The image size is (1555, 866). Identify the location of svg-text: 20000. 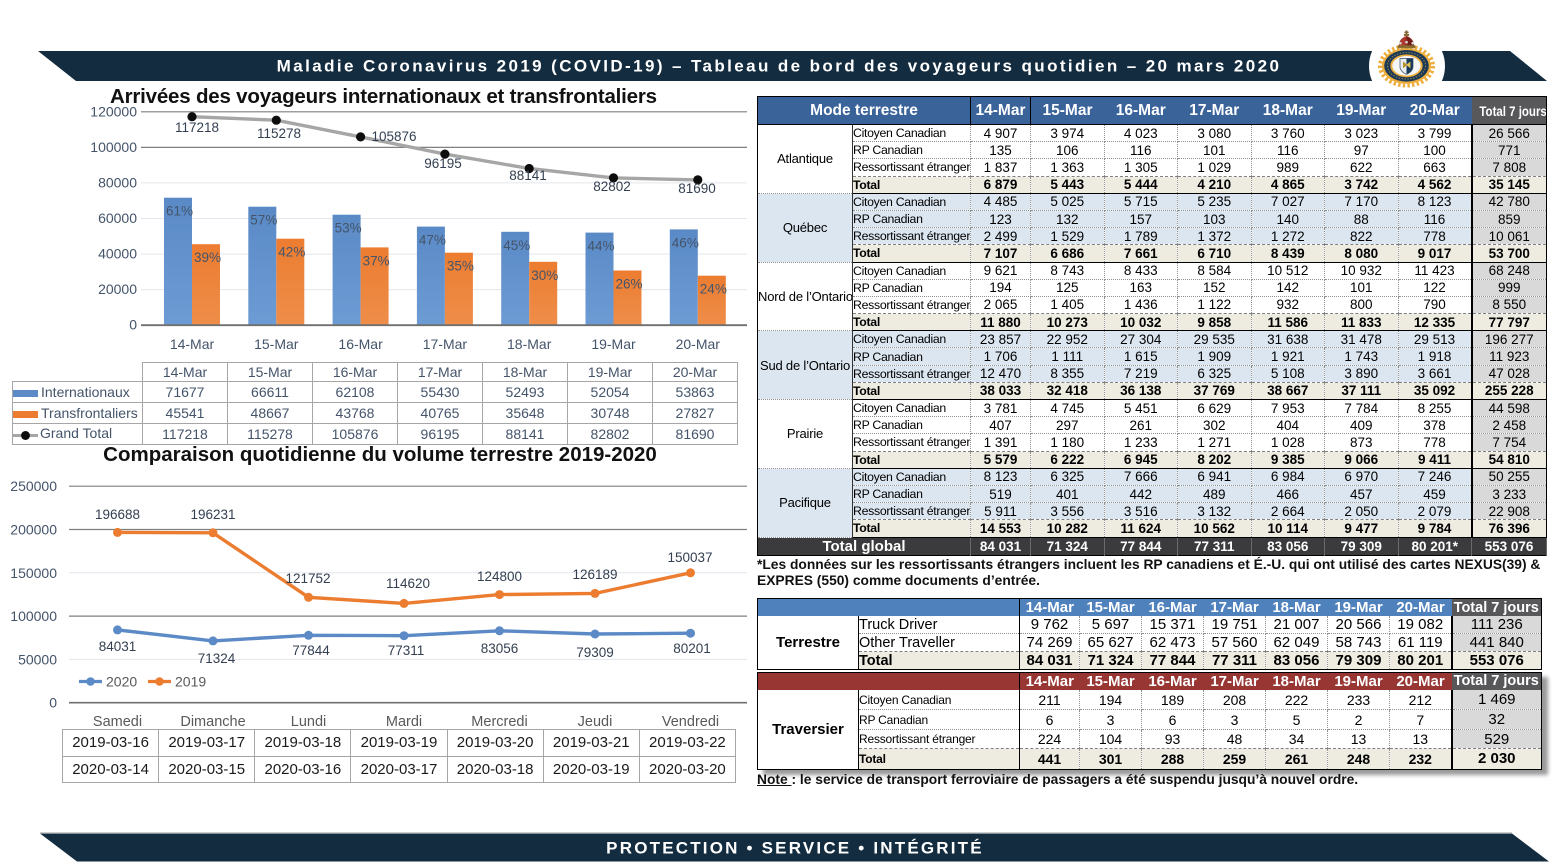
(117, 289).